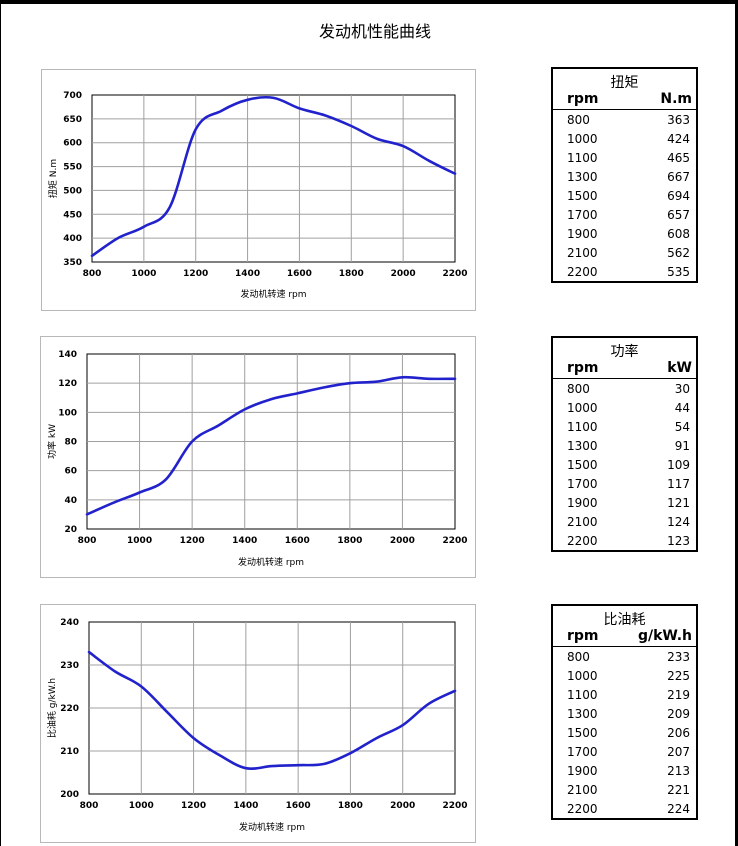 This screenshot has width=738, height=846. I want to click on table-row: 1300 91, so click(624, 445).